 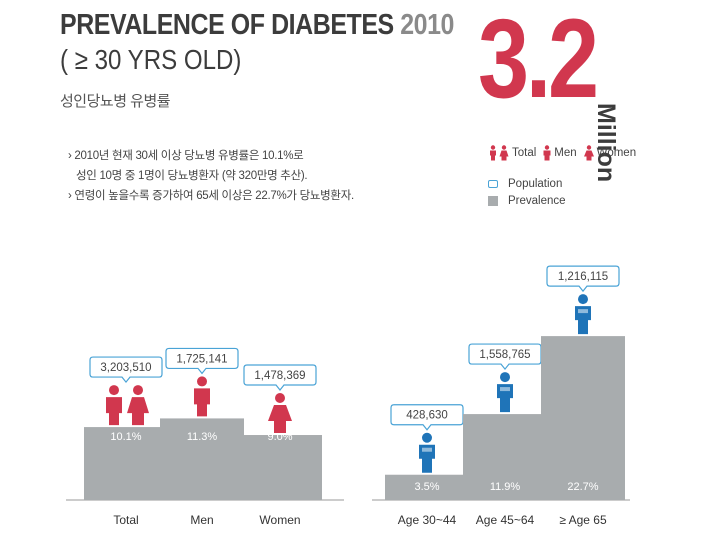 I want to click on legend-total: Total, so click(x=512, y=153).